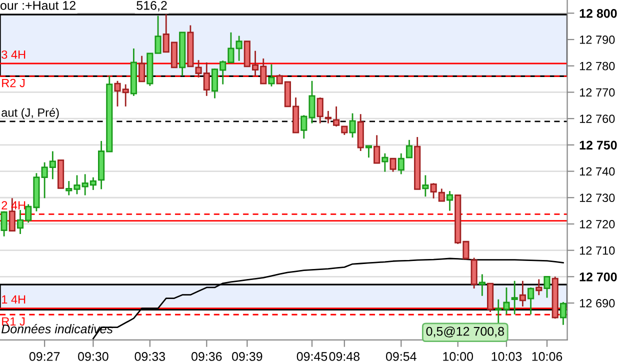 Image resolution: width=622 pixels, height=362 pixels. What do you see at coordinates (598, 145) in the screenshot?
I see `y-tick-label: 12 750` at bounding box center [598, 145].